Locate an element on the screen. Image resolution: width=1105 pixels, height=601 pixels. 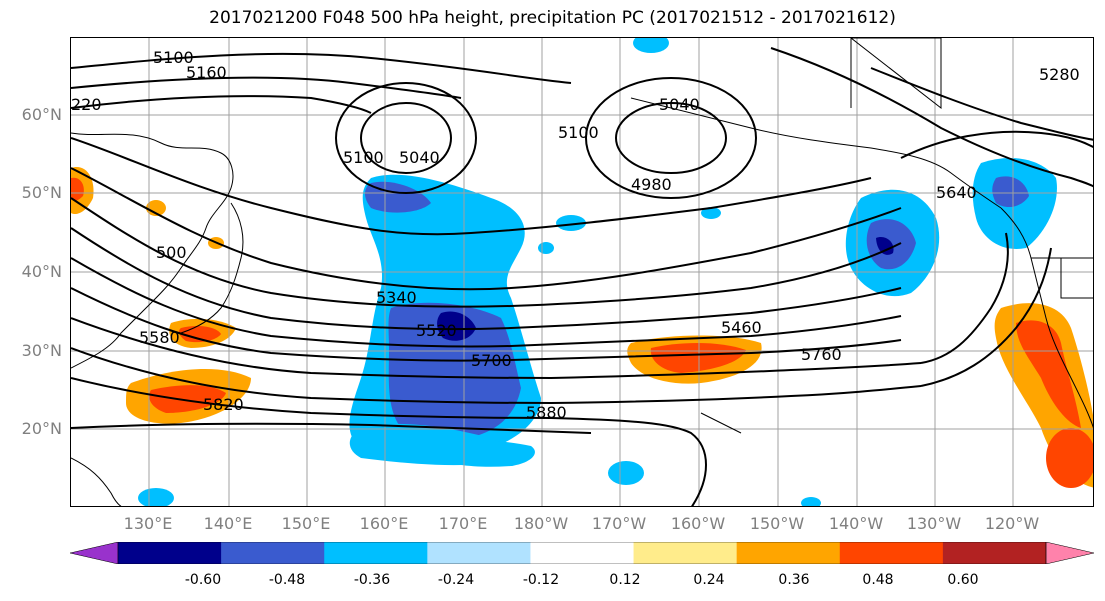
coast-west-america is located at coordinates (1046, 318).